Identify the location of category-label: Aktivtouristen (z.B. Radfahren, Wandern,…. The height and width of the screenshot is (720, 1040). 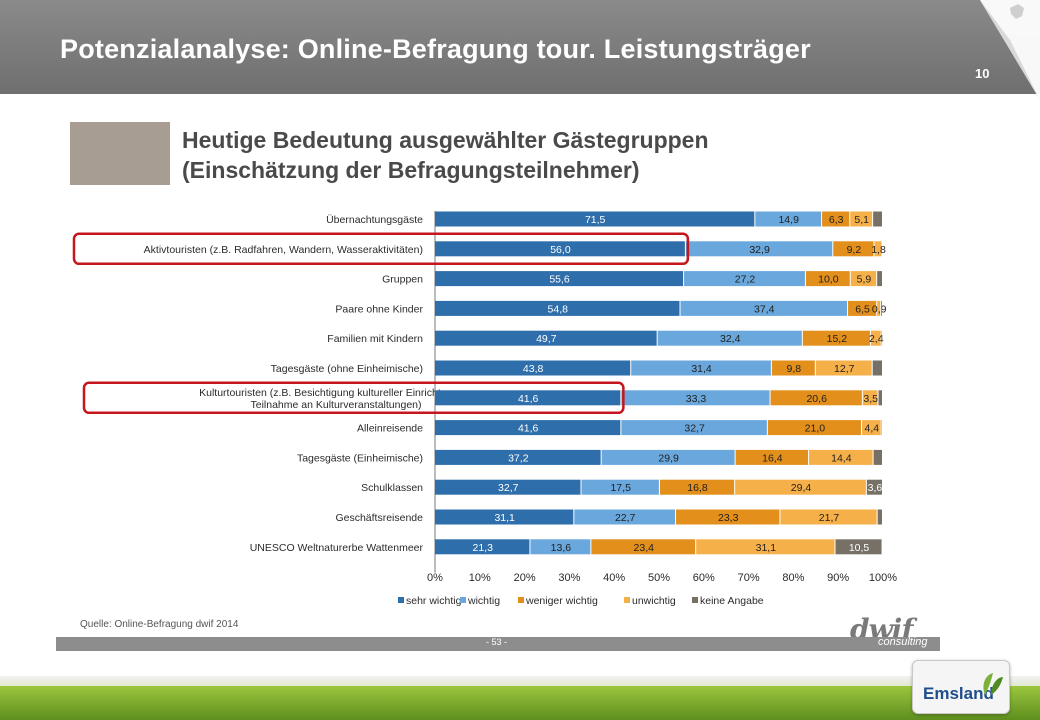
(283, 250).